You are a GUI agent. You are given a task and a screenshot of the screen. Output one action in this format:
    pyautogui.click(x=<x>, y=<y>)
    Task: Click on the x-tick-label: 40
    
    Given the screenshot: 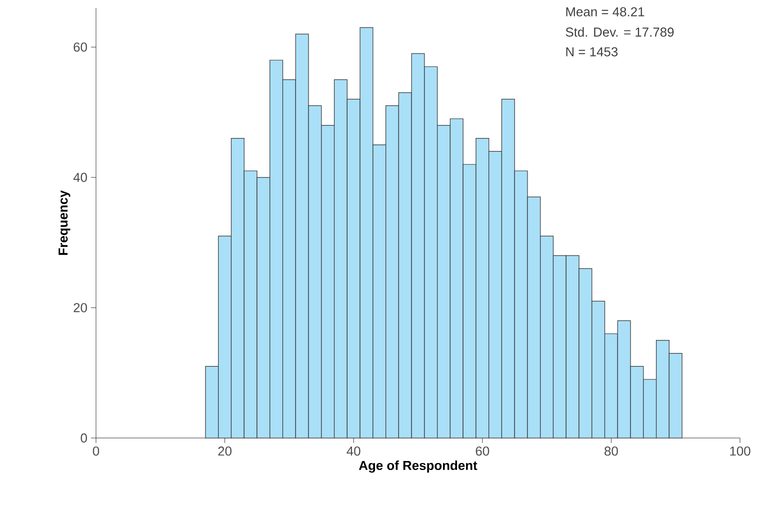 What is the action you would take?
    pyautogui.click(x=353, y=451)
    